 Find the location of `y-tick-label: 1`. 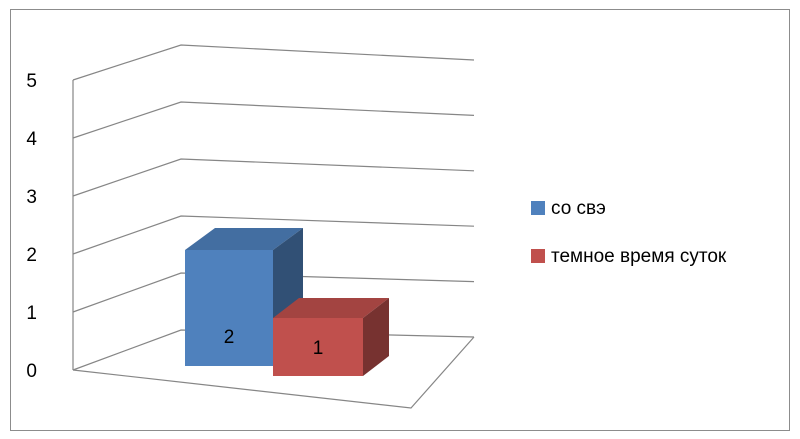

y-tick-label: 1 is located at coordinates (31, 313).